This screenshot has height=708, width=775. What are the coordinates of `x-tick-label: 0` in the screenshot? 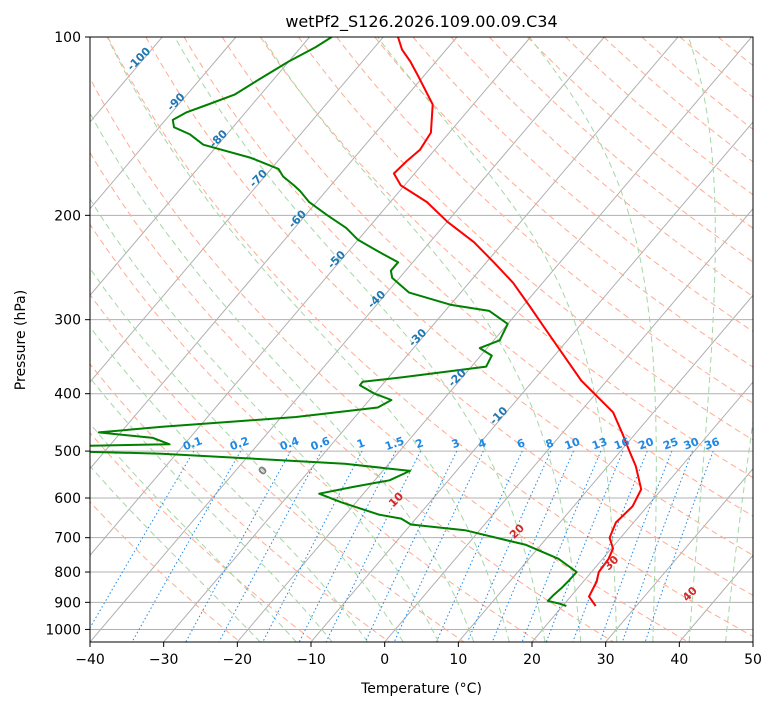 It's located at (384, 660).